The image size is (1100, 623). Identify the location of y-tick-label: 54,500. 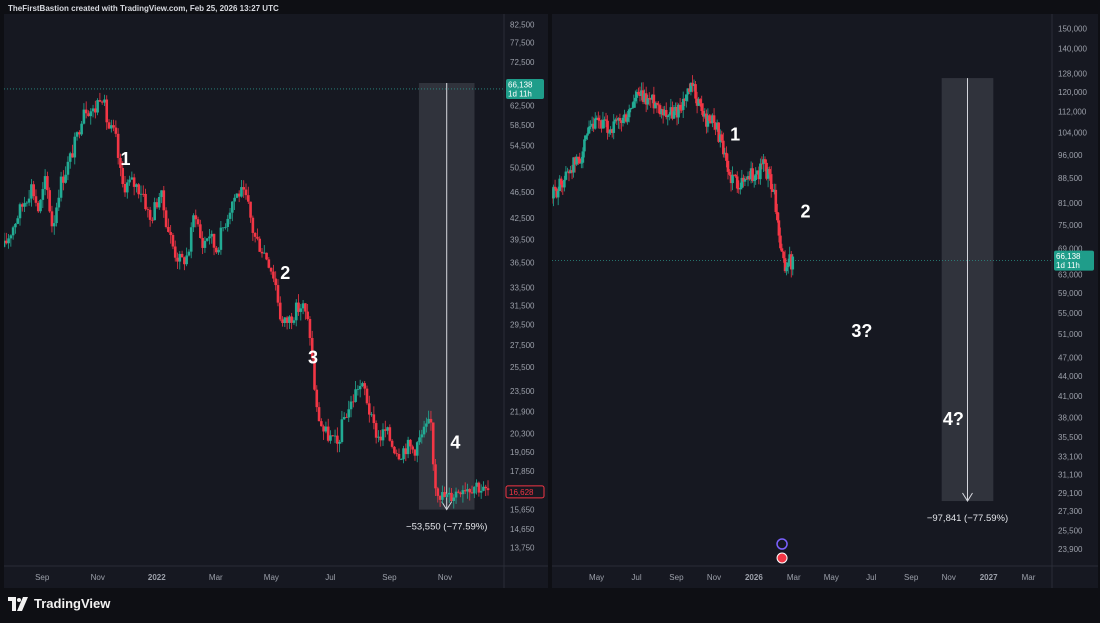
(522, 145).